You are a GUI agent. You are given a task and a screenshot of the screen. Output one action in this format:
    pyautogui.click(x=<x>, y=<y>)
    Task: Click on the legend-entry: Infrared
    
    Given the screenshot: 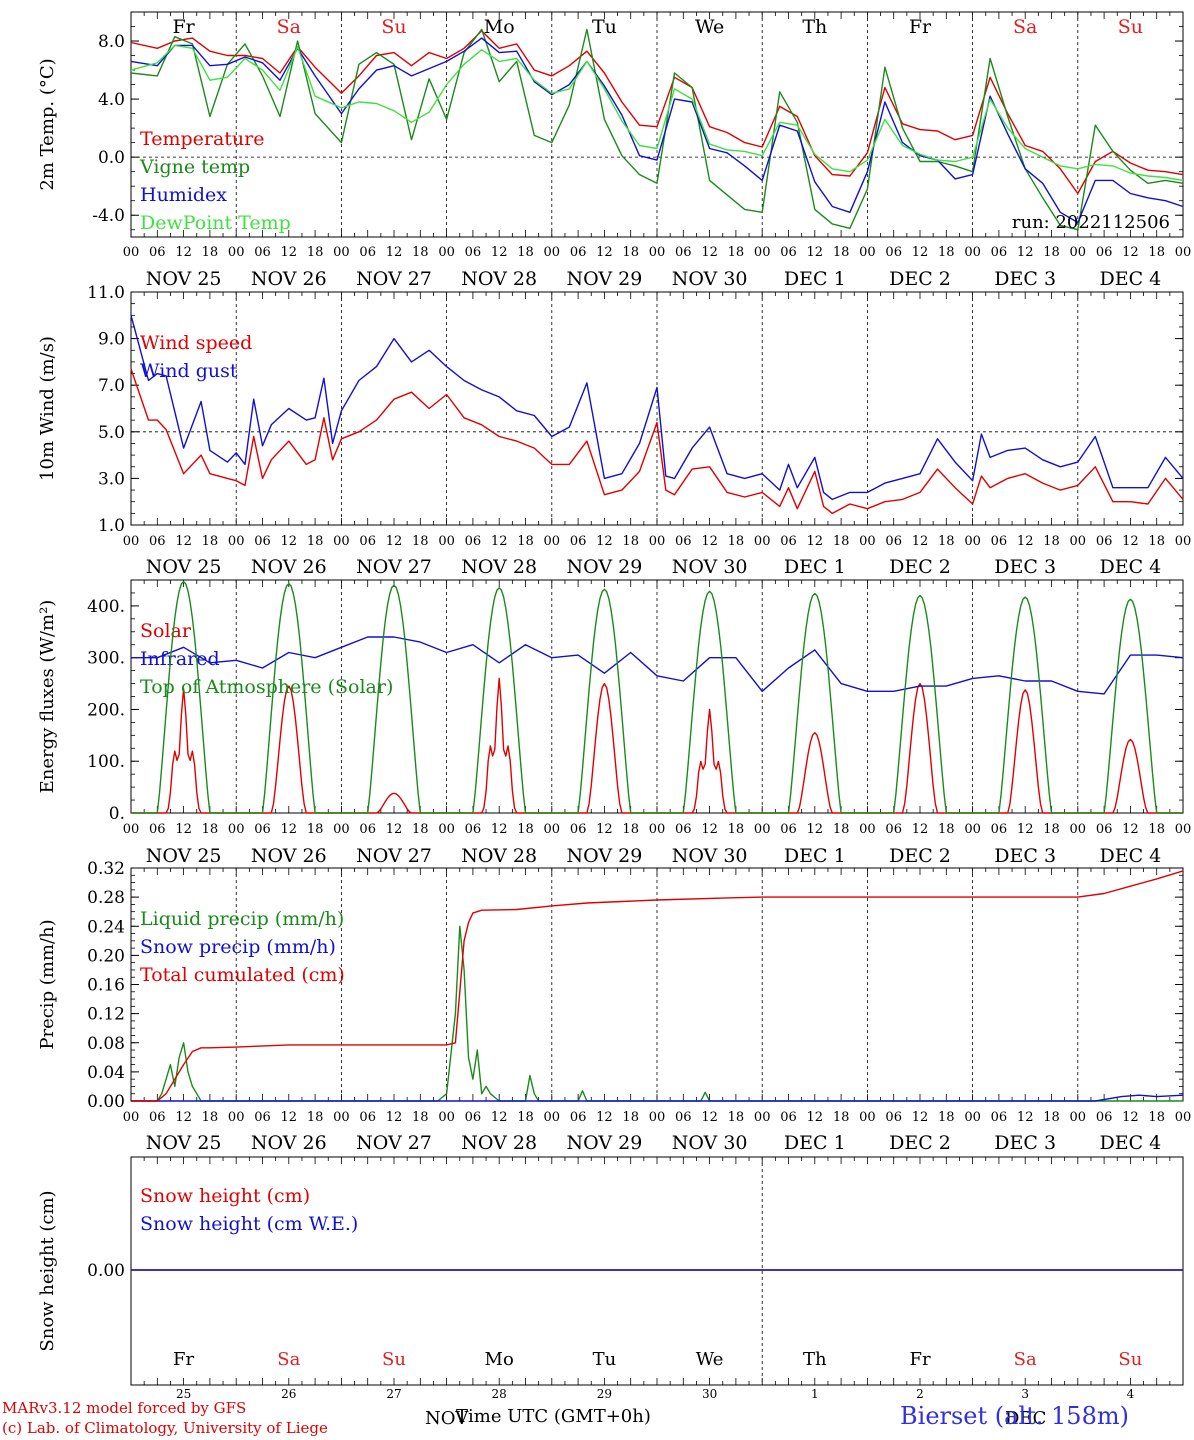 What is the action you would take?
    pyautogui.click(x=180, y=659)
    